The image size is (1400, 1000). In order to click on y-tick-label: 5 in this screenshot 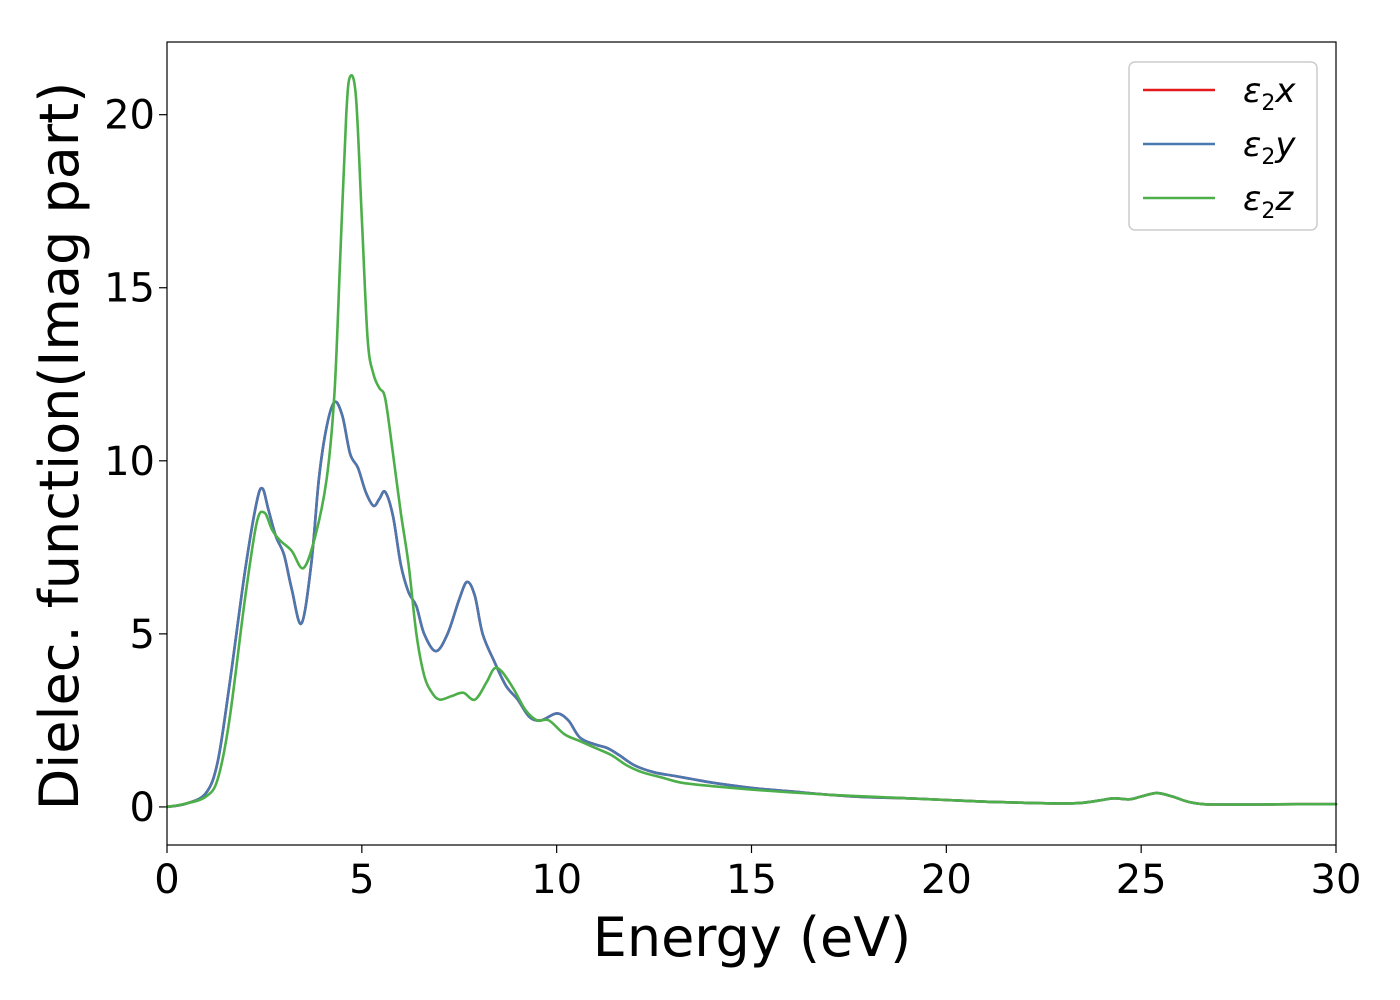, I will do `click(142, 635)`.